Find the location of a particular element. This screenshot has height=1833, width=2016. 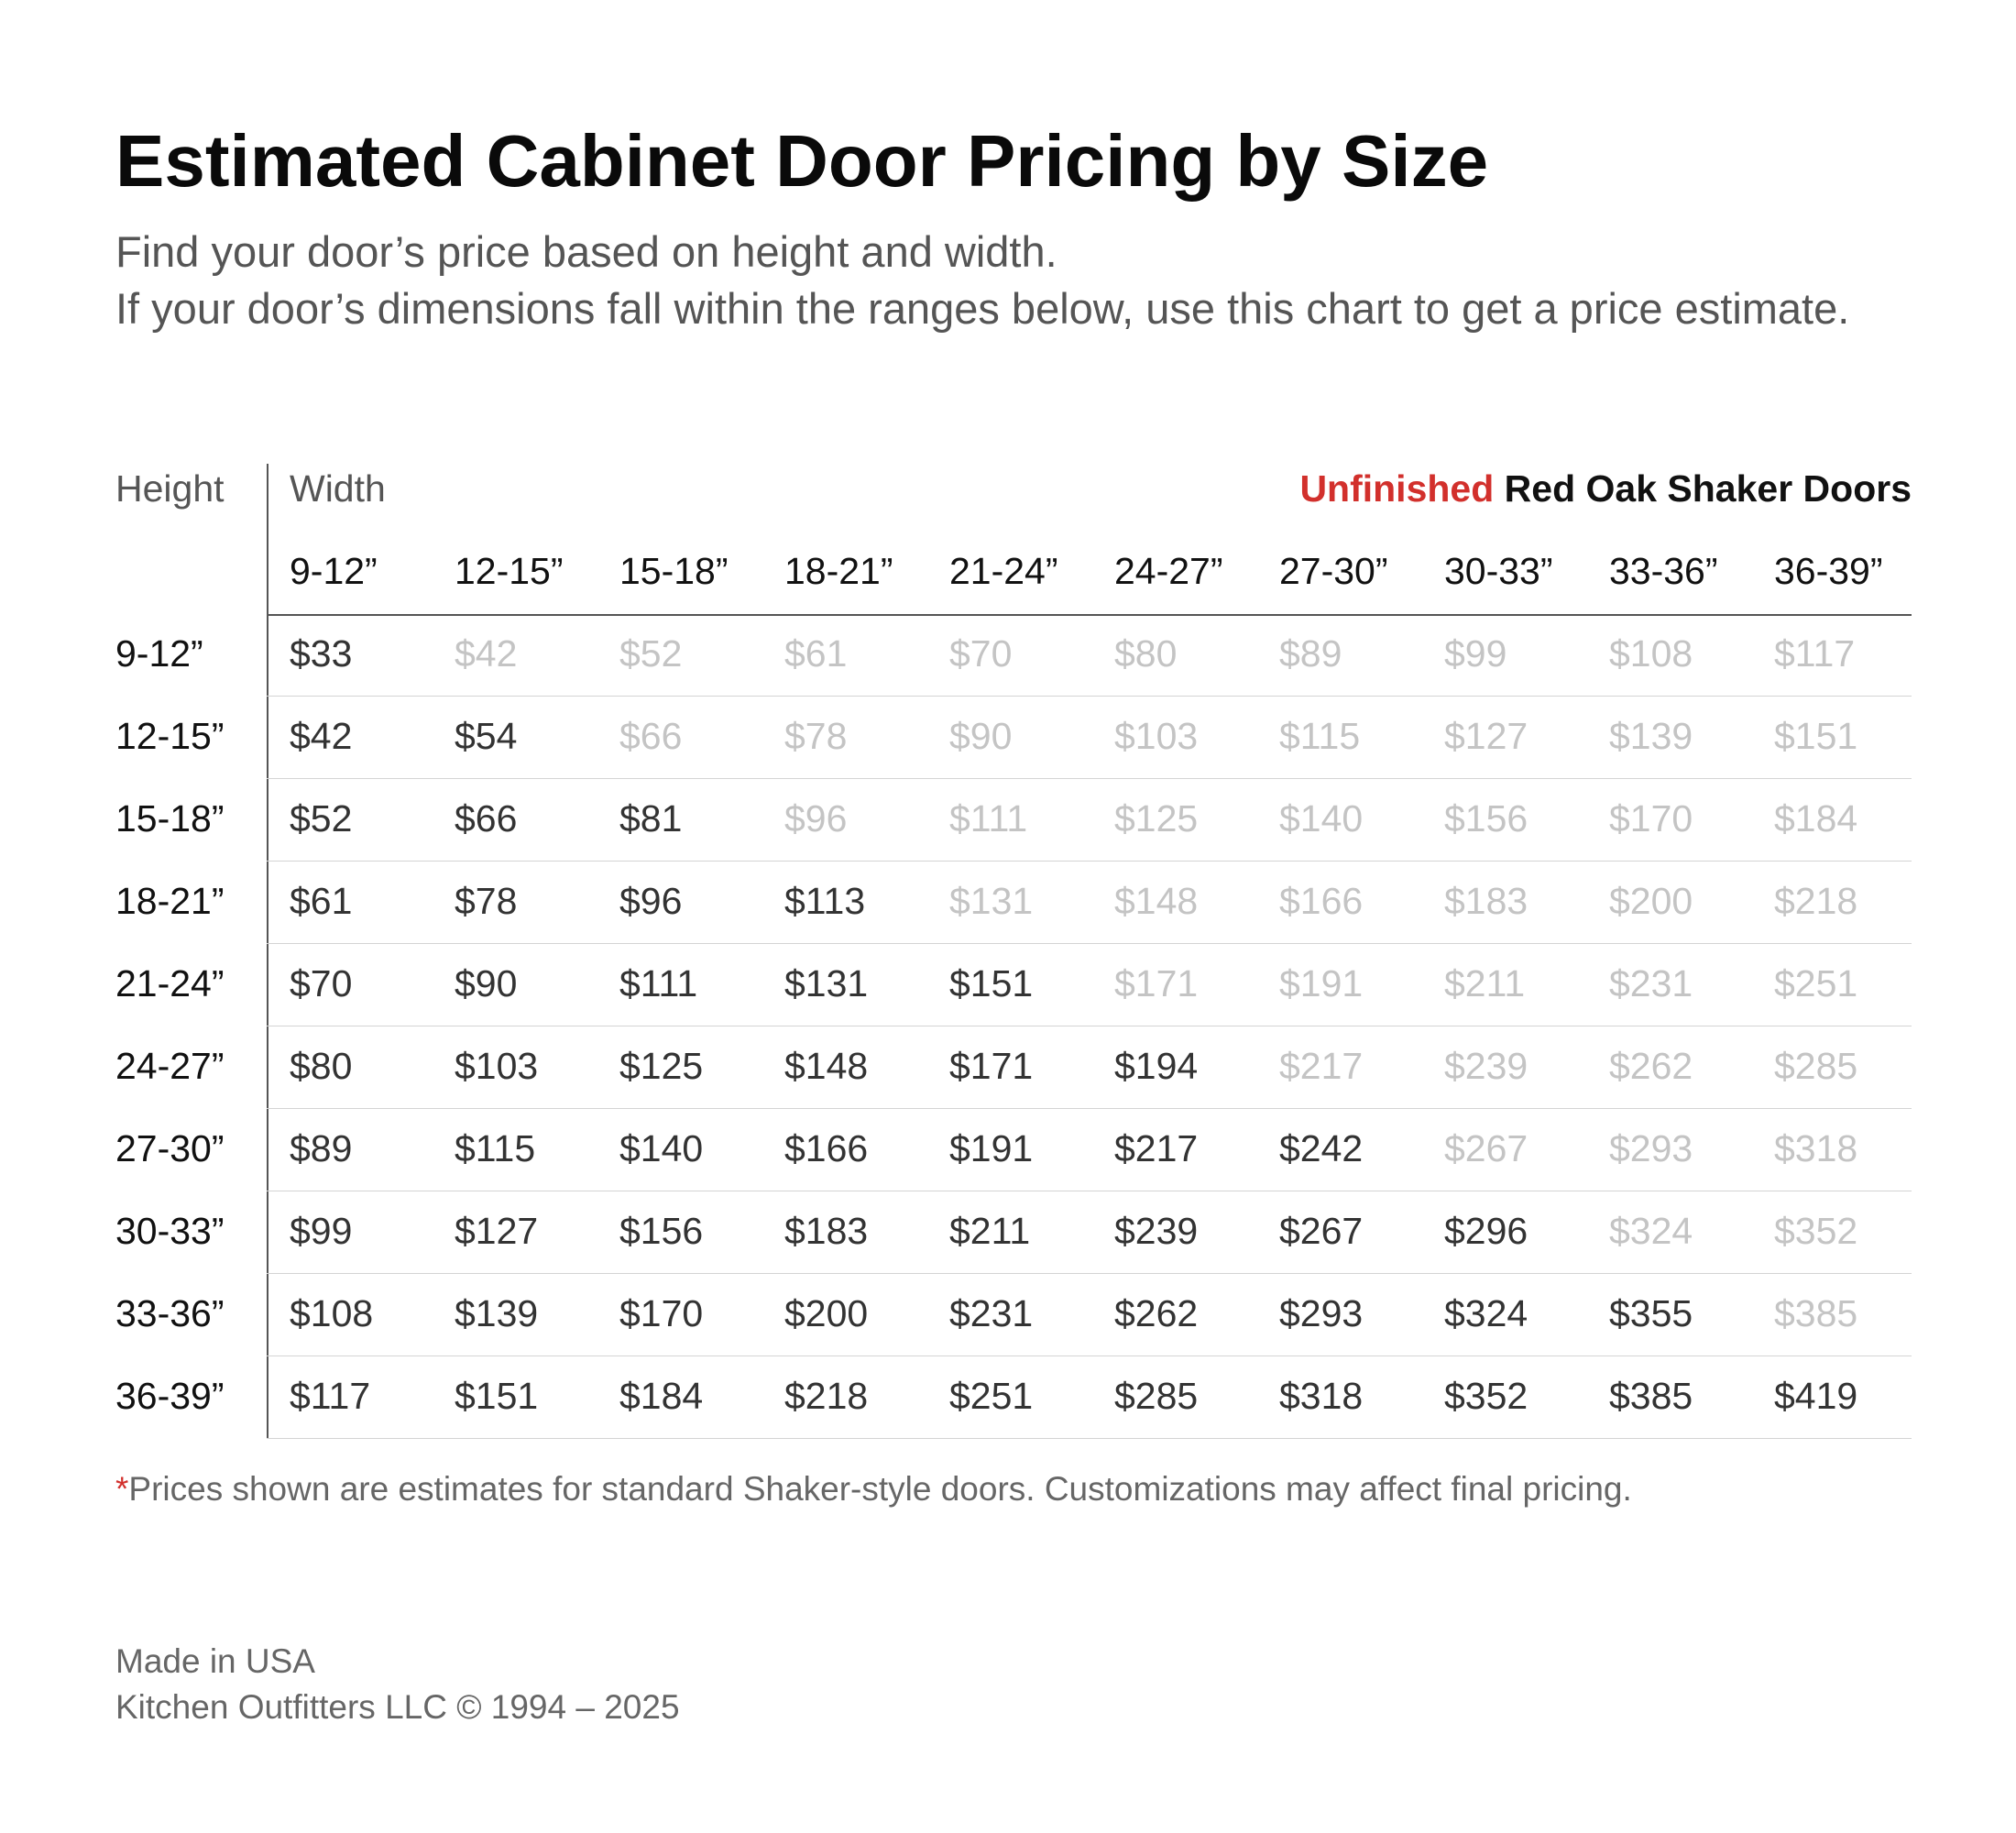

price-cell: $296 is located at coordinates (1486, 1231).